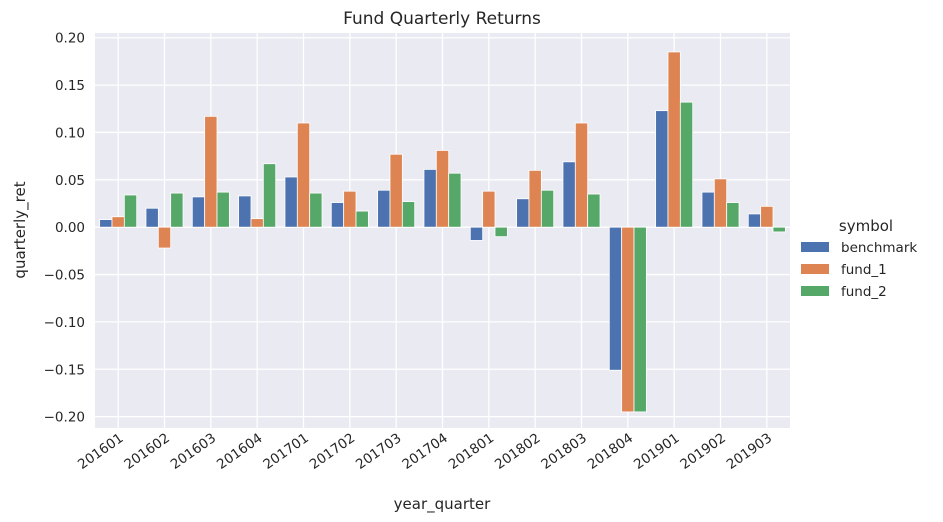 The height and width of the screenshot is (522, 943). What do you see at coordinates (239, 451) in the screenshot?
I see `x-tick-label: 201604` at bounding box center [239, 451].